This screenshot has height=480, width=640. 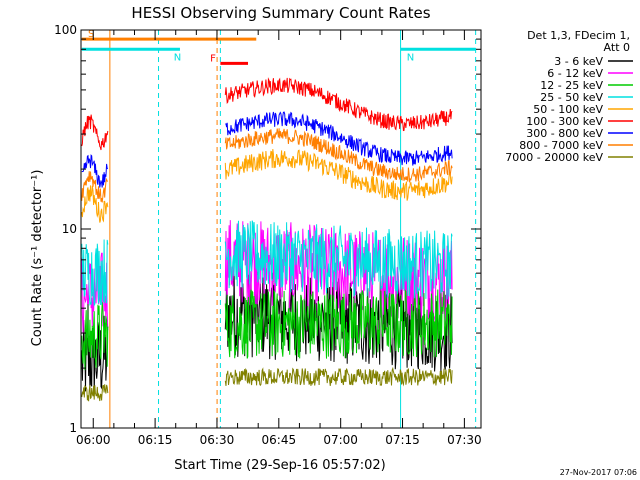 What do you see at coordinates (402, 440) in the screenshot?
I see `x-tick-label: 07:15` at bounding box center [402, 440].